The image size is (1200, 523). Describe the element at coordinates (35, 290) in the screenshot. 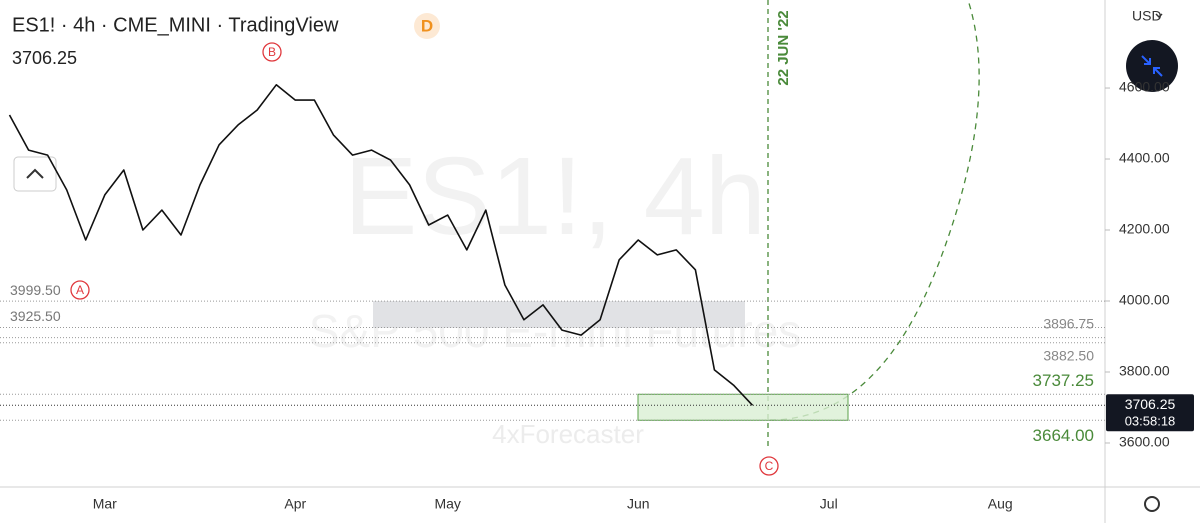

I see `level-label: 3999.50` at that location.